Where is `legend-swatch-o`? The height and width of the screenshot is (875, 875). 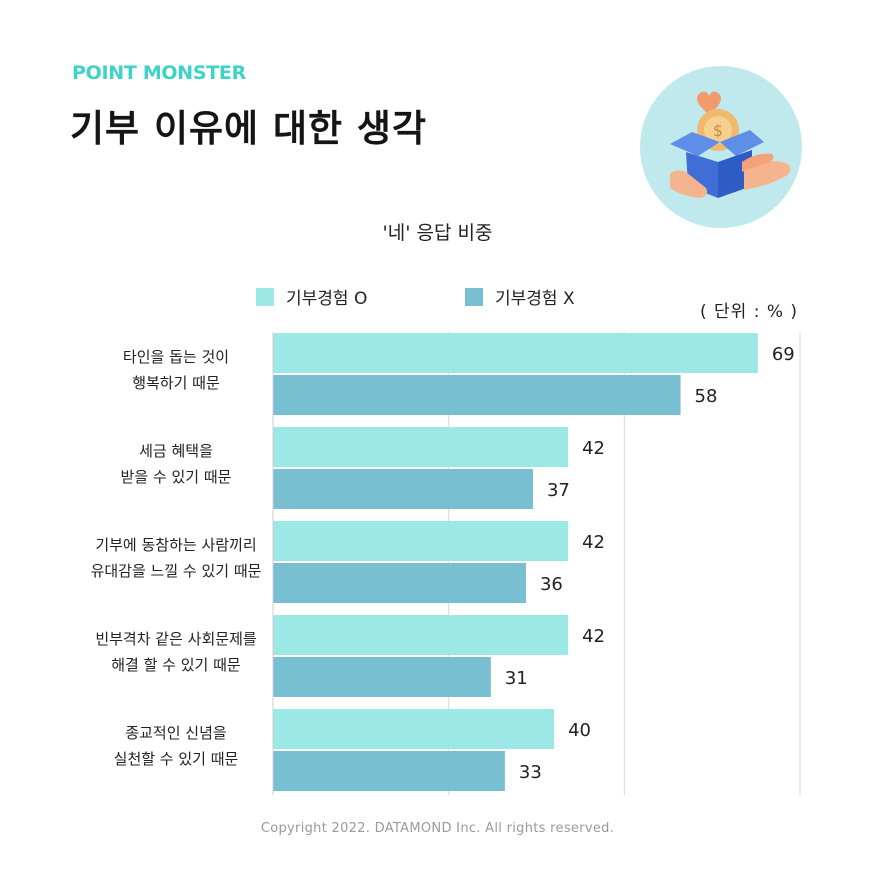 legend-swatch-o is located at coordinates (265, 296).